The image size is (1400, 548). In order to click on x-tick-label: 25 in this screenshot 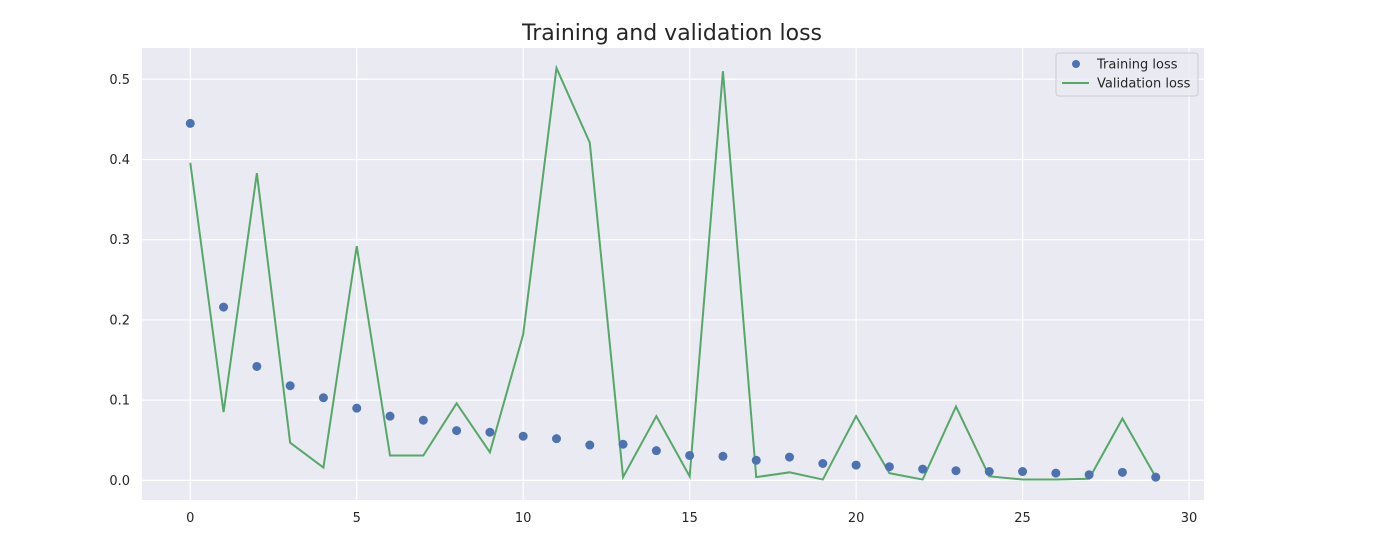, I will do `click(1022, 518)`.